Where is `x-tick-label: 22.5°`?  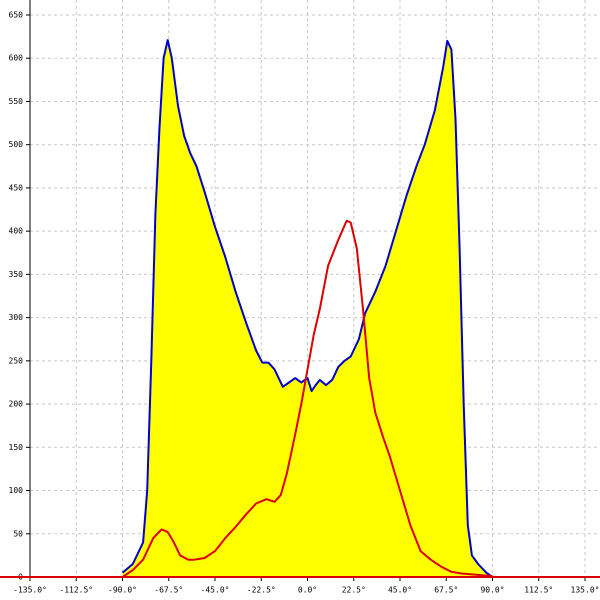
x-tick-label: 22.5° is located at coordinates (354, 590).